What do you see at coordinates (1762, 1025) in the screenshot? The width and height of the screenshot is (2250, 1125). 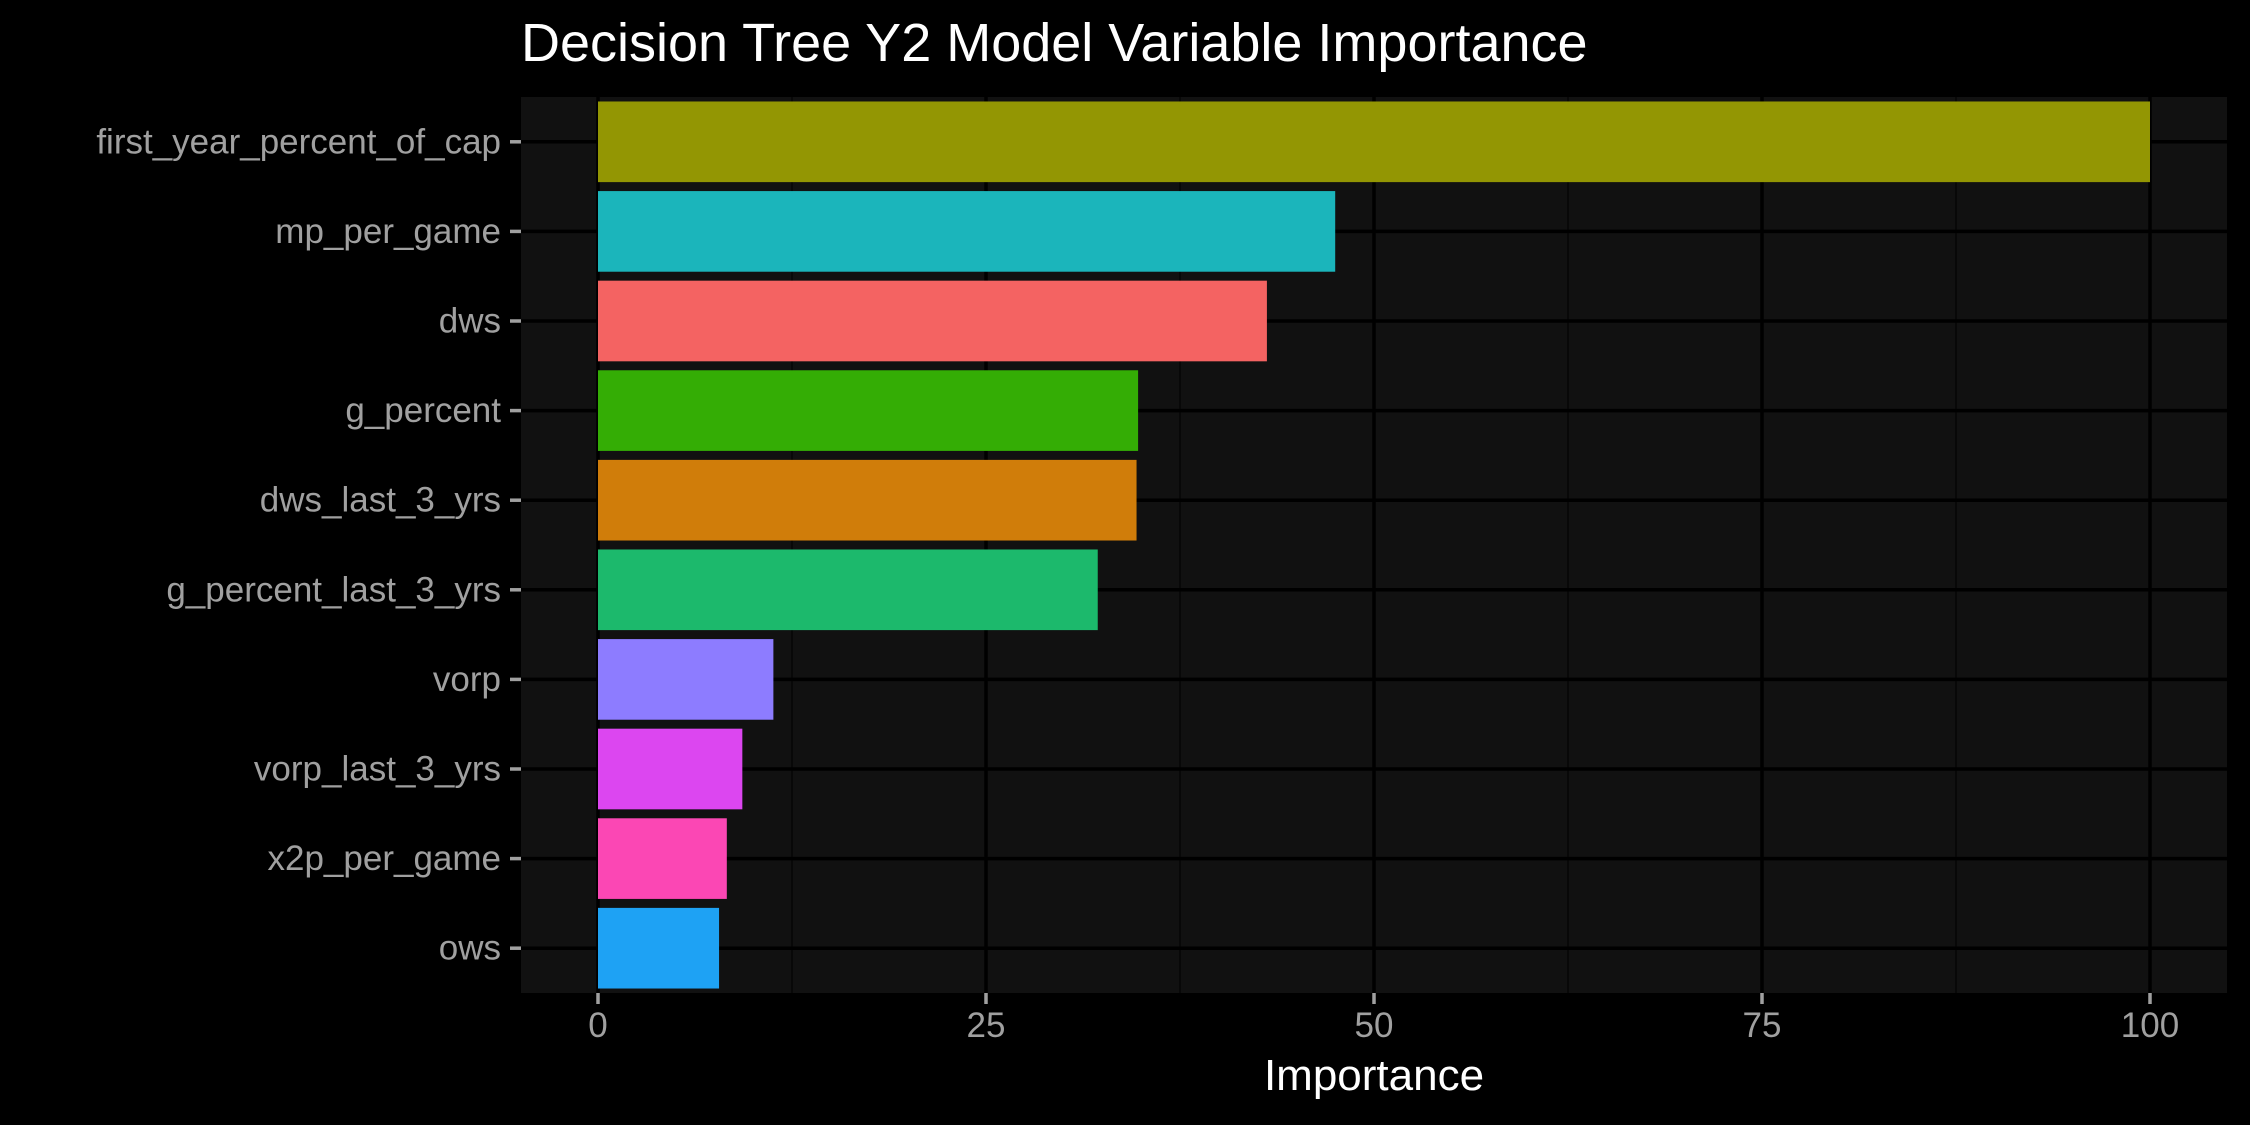 I see `x-tick-label: 75` at bounding box center [1762, 1025].